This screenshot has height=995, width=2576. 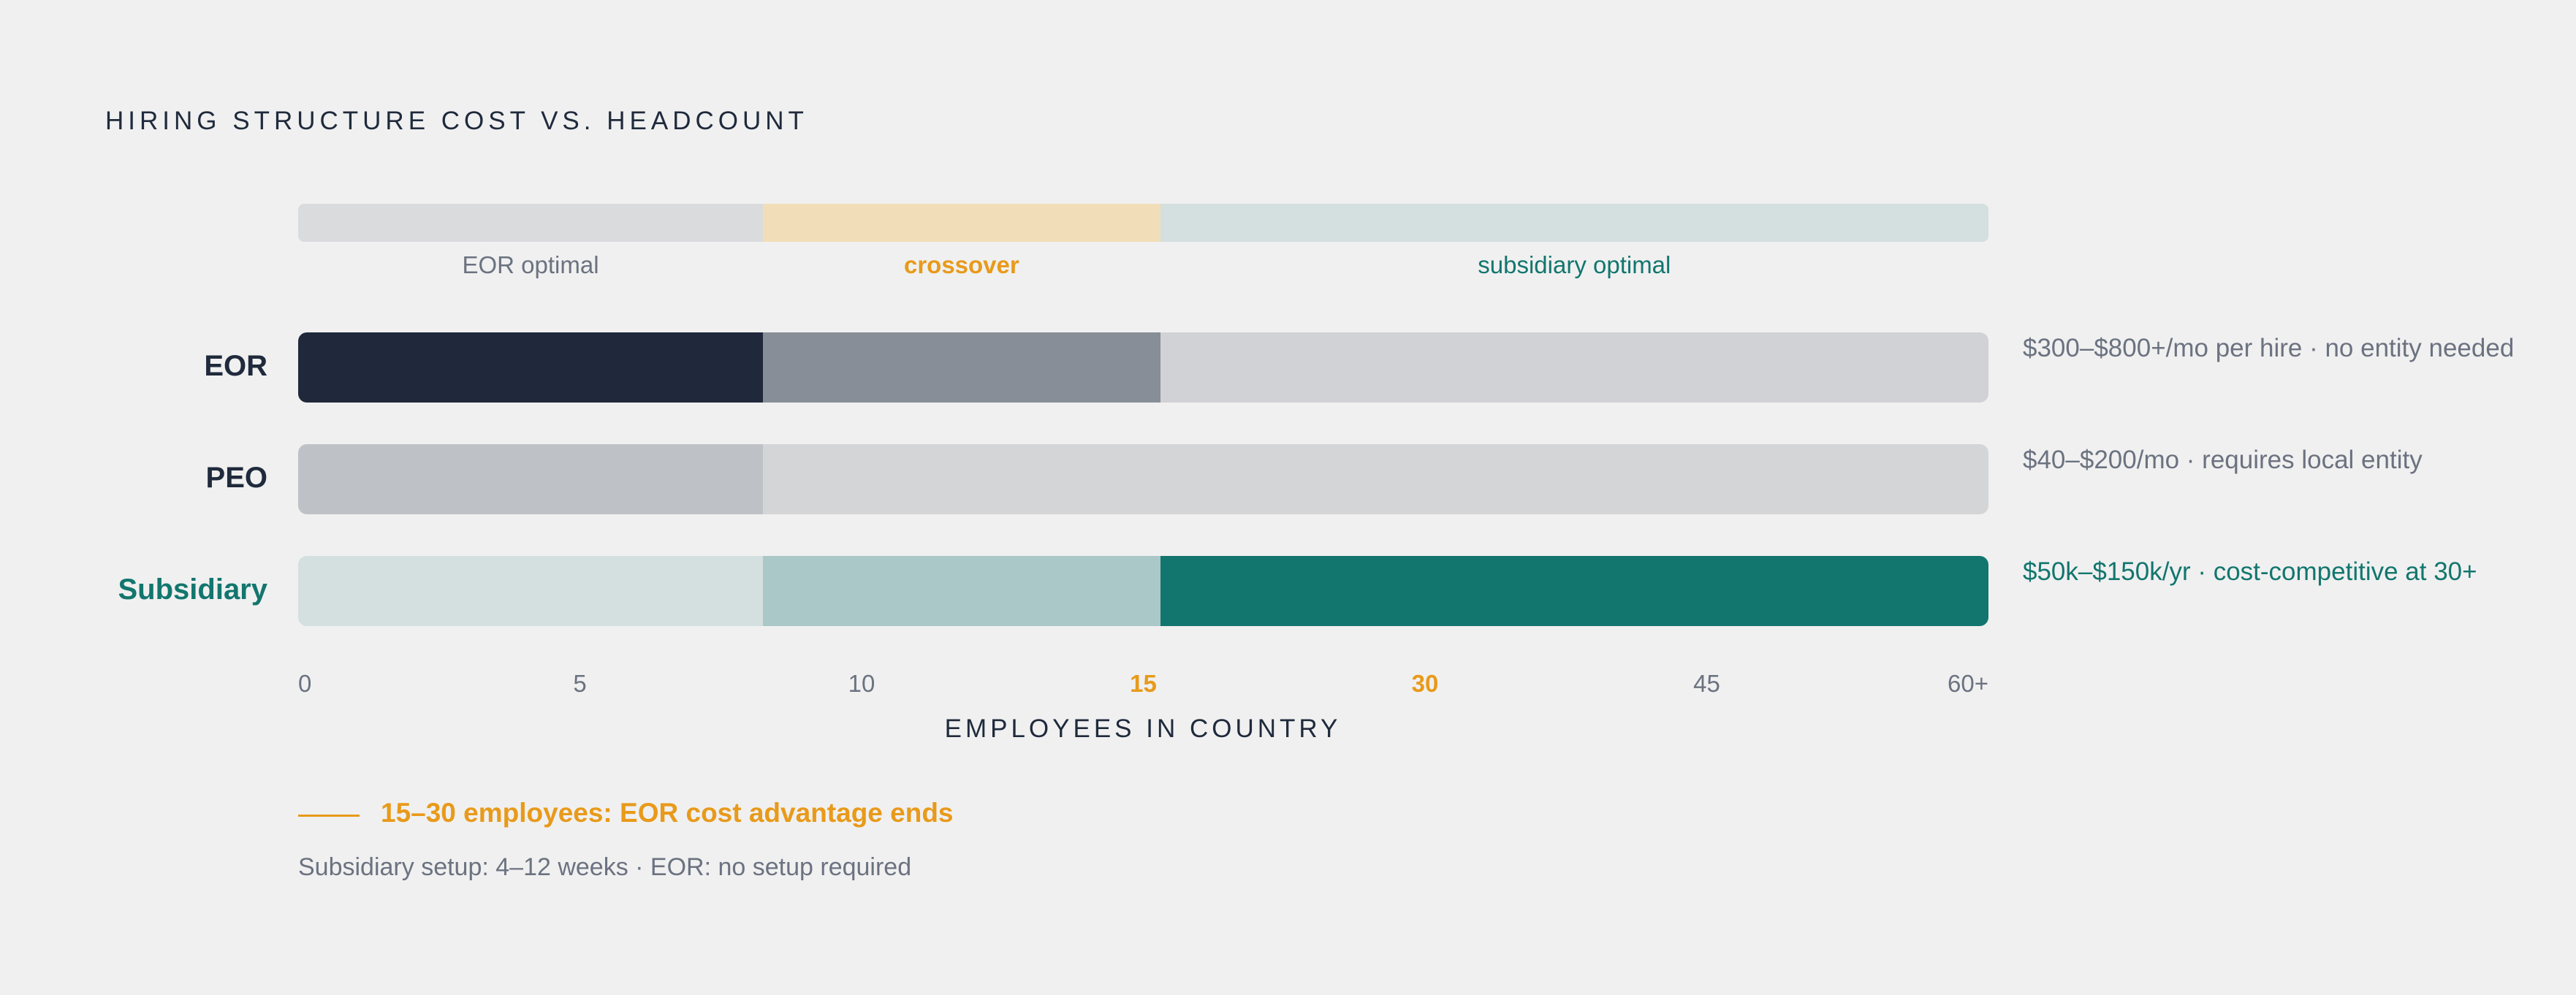 What do you see at coordinates (236, 478) in the screenshot?
I see `row-label-peo: PEO` at bounding box center [236, 478].